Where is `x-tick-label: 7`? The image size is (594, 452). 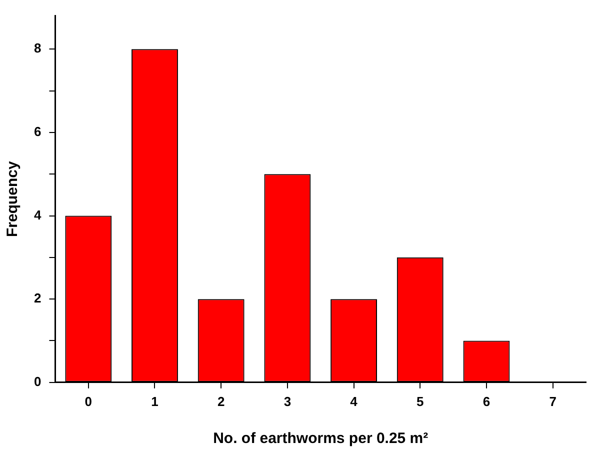 x-tick-label: 7 is located at coordinates (552, 401).